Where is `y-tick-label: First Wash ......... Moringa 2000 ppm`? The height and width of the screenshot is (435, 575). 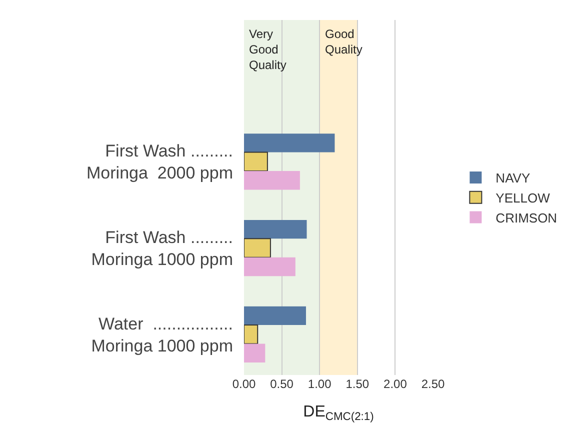
y-tick-label: First Wash ......... Moringa 2000 ppm is located at coordinates (159, 162).